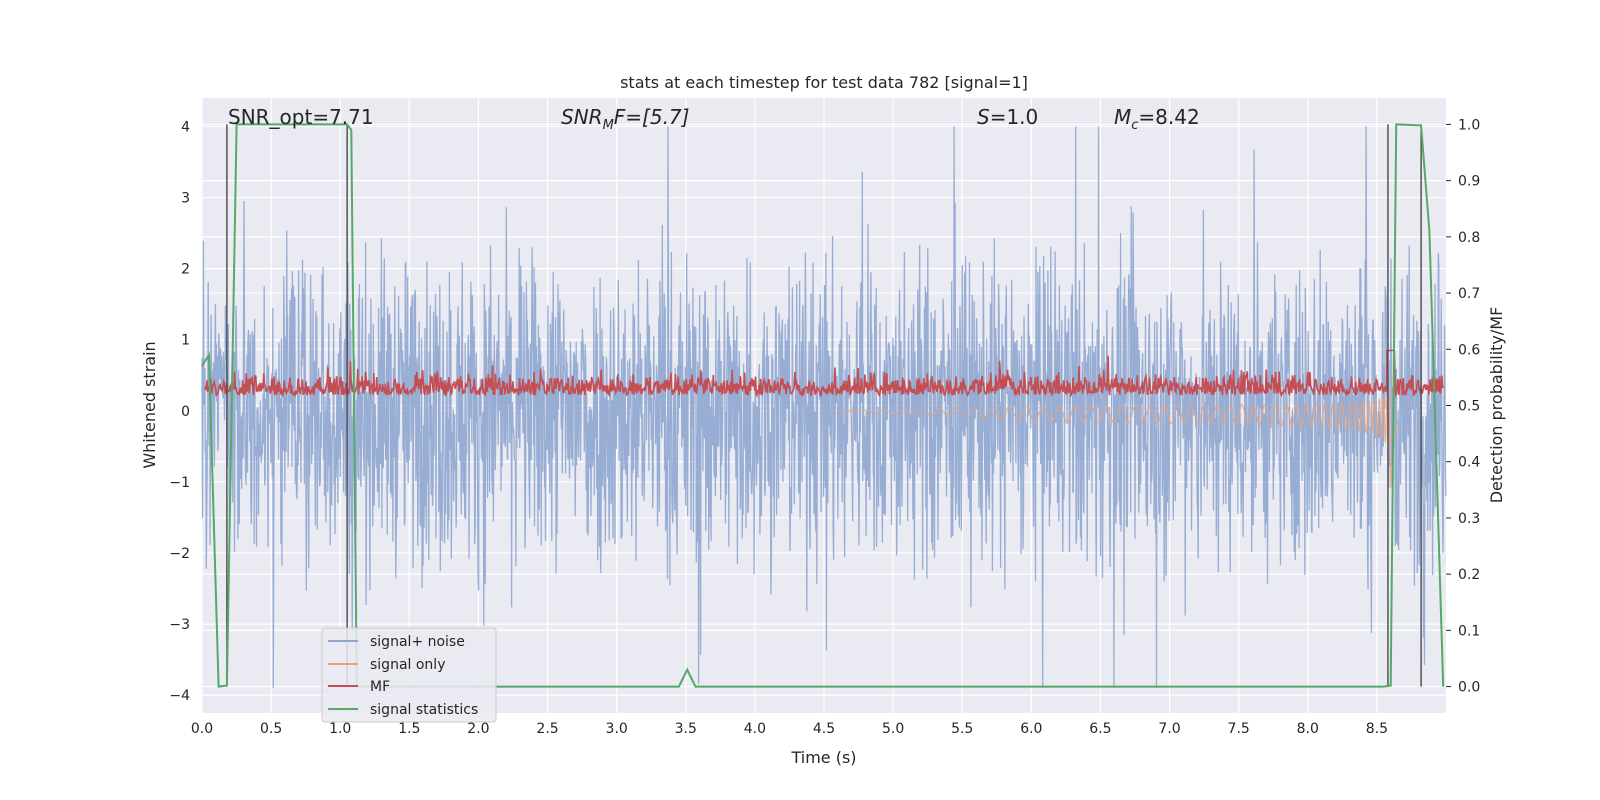 This screenshot has width=1600, height=800. I want to click on x-axis-label: Time (s), so click(823, 757).